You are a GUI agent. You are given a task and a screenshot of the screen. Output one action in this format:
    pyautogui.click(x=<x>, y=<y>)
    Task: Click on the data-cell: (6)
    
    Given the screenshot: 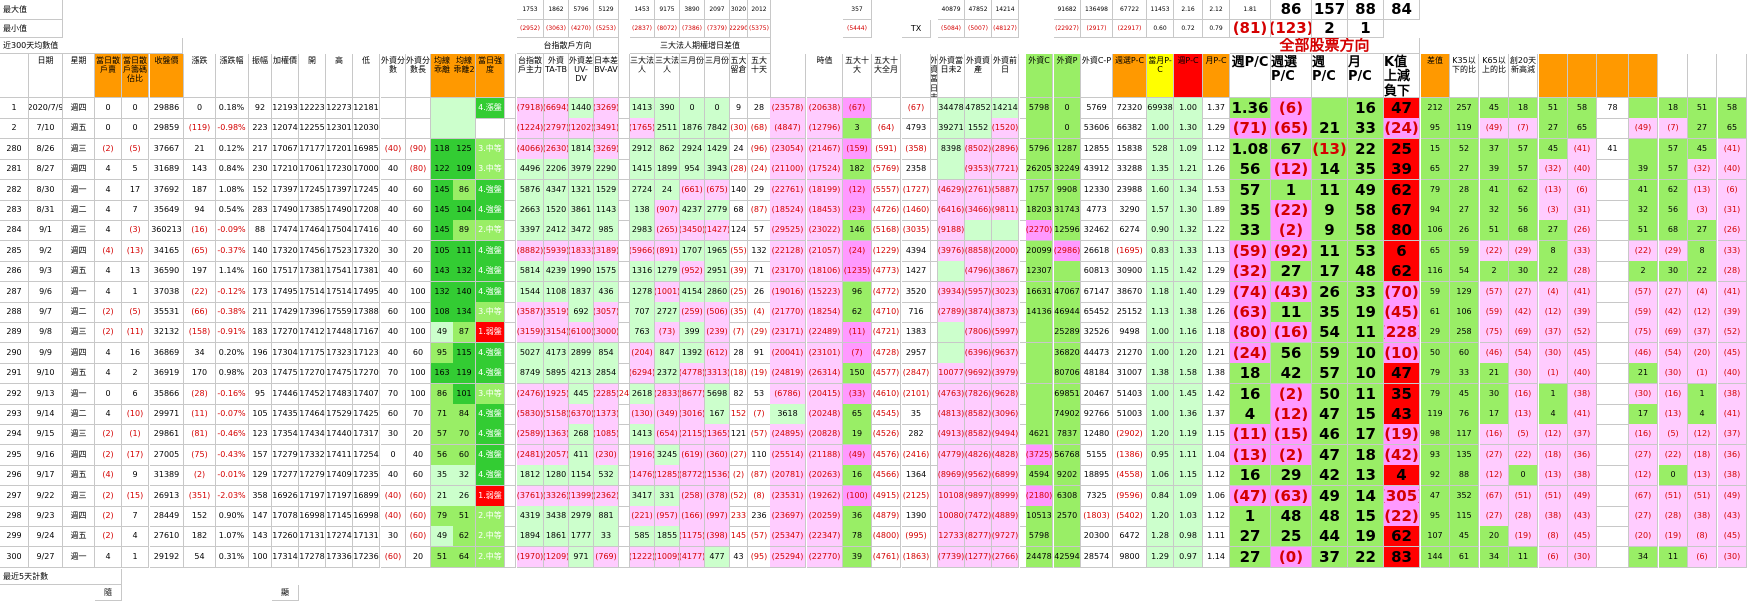 What is the action you would take?
    pyautogui.click(x=1732, y=190)
    